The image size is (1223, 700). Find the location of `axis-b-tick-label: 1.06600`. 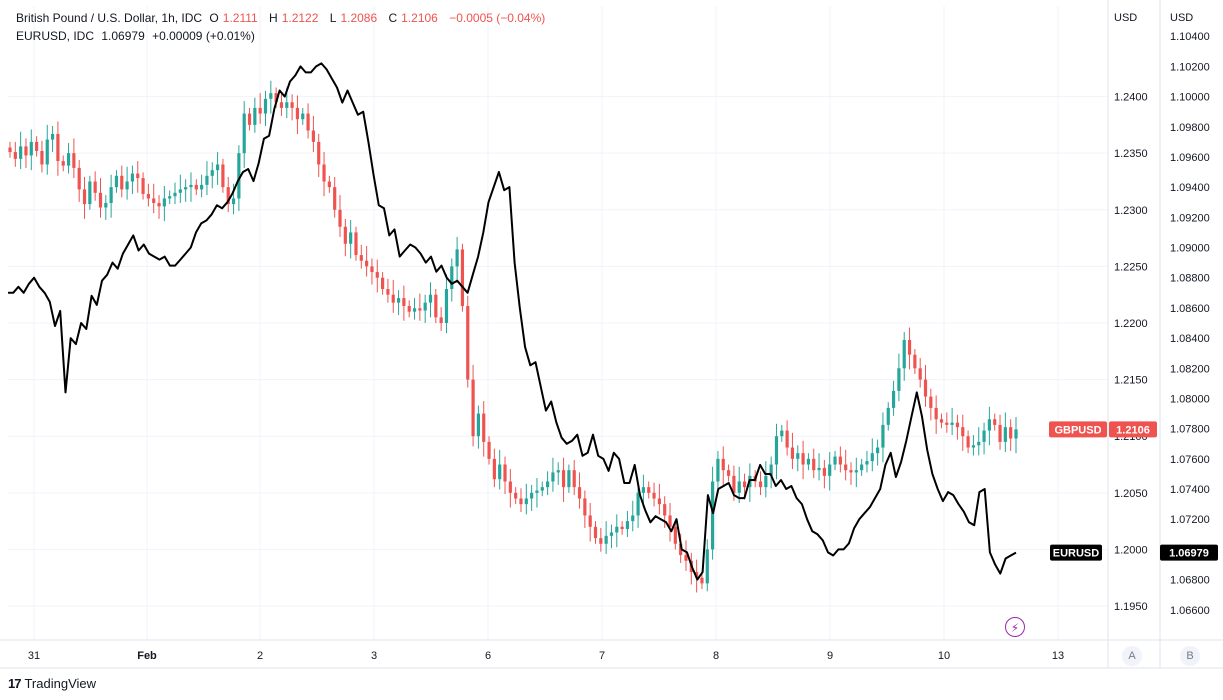

axis-b-tick-label: 1.06600 is located at coordinates (1190, 611).